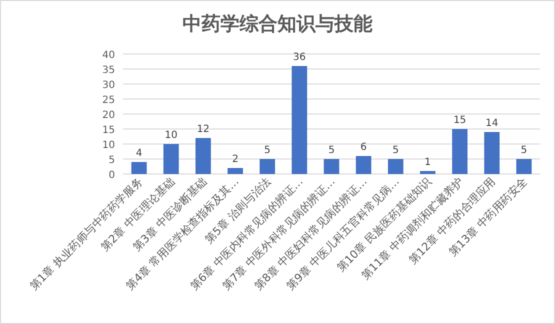 The width and height of the screenshot is (555, 324). What do you see at coordinates (108, 85) in the screenshot?
I see `y-tick-label: 30` at bounding box center [108, 85].